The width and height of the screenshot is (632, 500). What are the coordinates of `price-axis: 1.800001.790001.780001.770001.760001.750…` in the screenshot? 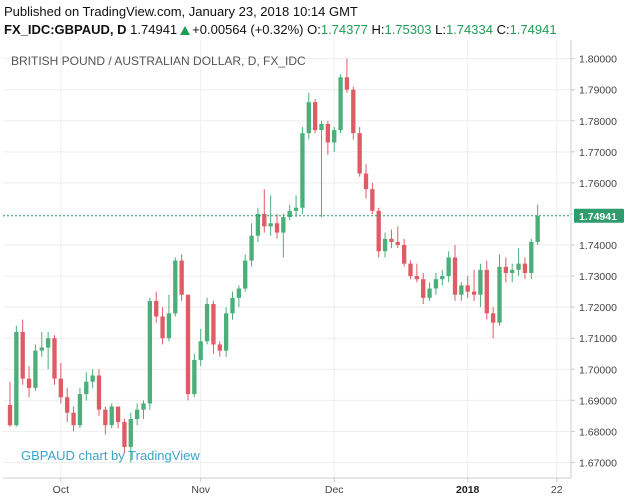 It's located at (594, 262).